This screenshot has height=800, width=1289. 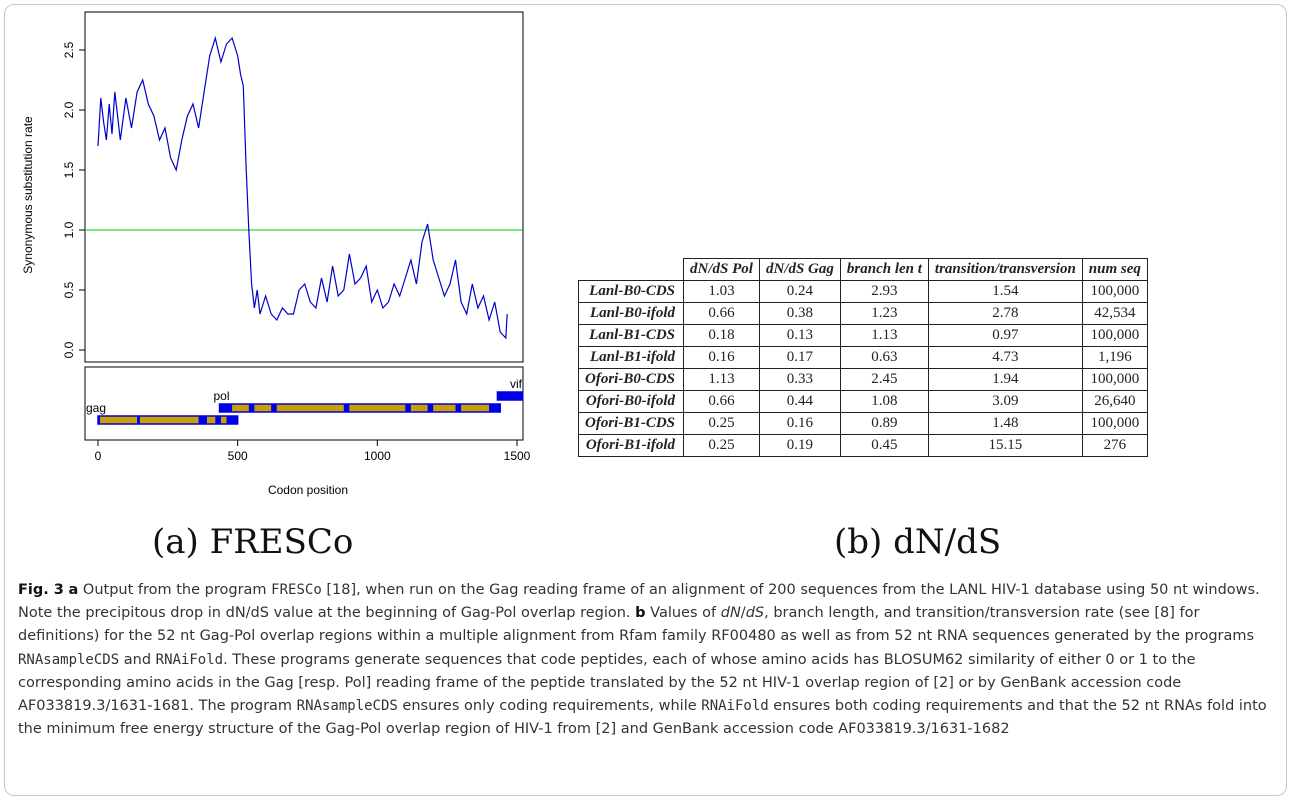 What do you see at coordinates (862, 423) in the screenshot?
I see `table-row: Ofori-B1-CDS 0.25 0.16 0.89 1.48 100,000` at bounding box center [862, 423].